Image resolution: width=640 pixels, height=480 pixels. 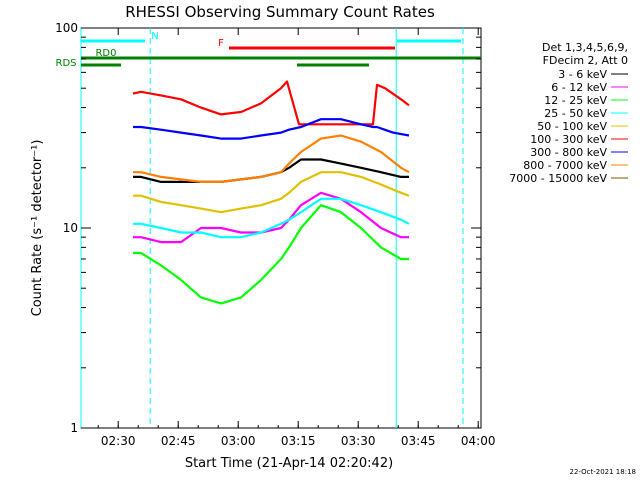 What do you see at coordinates (178, 441) in the screenshot?
I see `x-tick-label-1: 02:45` at bounding box center [178, 441].